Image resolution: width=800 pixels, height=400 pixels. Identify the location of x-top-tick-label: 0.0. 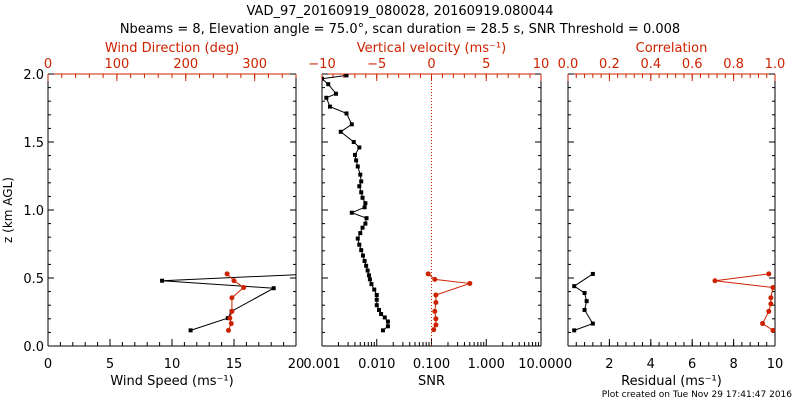
(568, 64).